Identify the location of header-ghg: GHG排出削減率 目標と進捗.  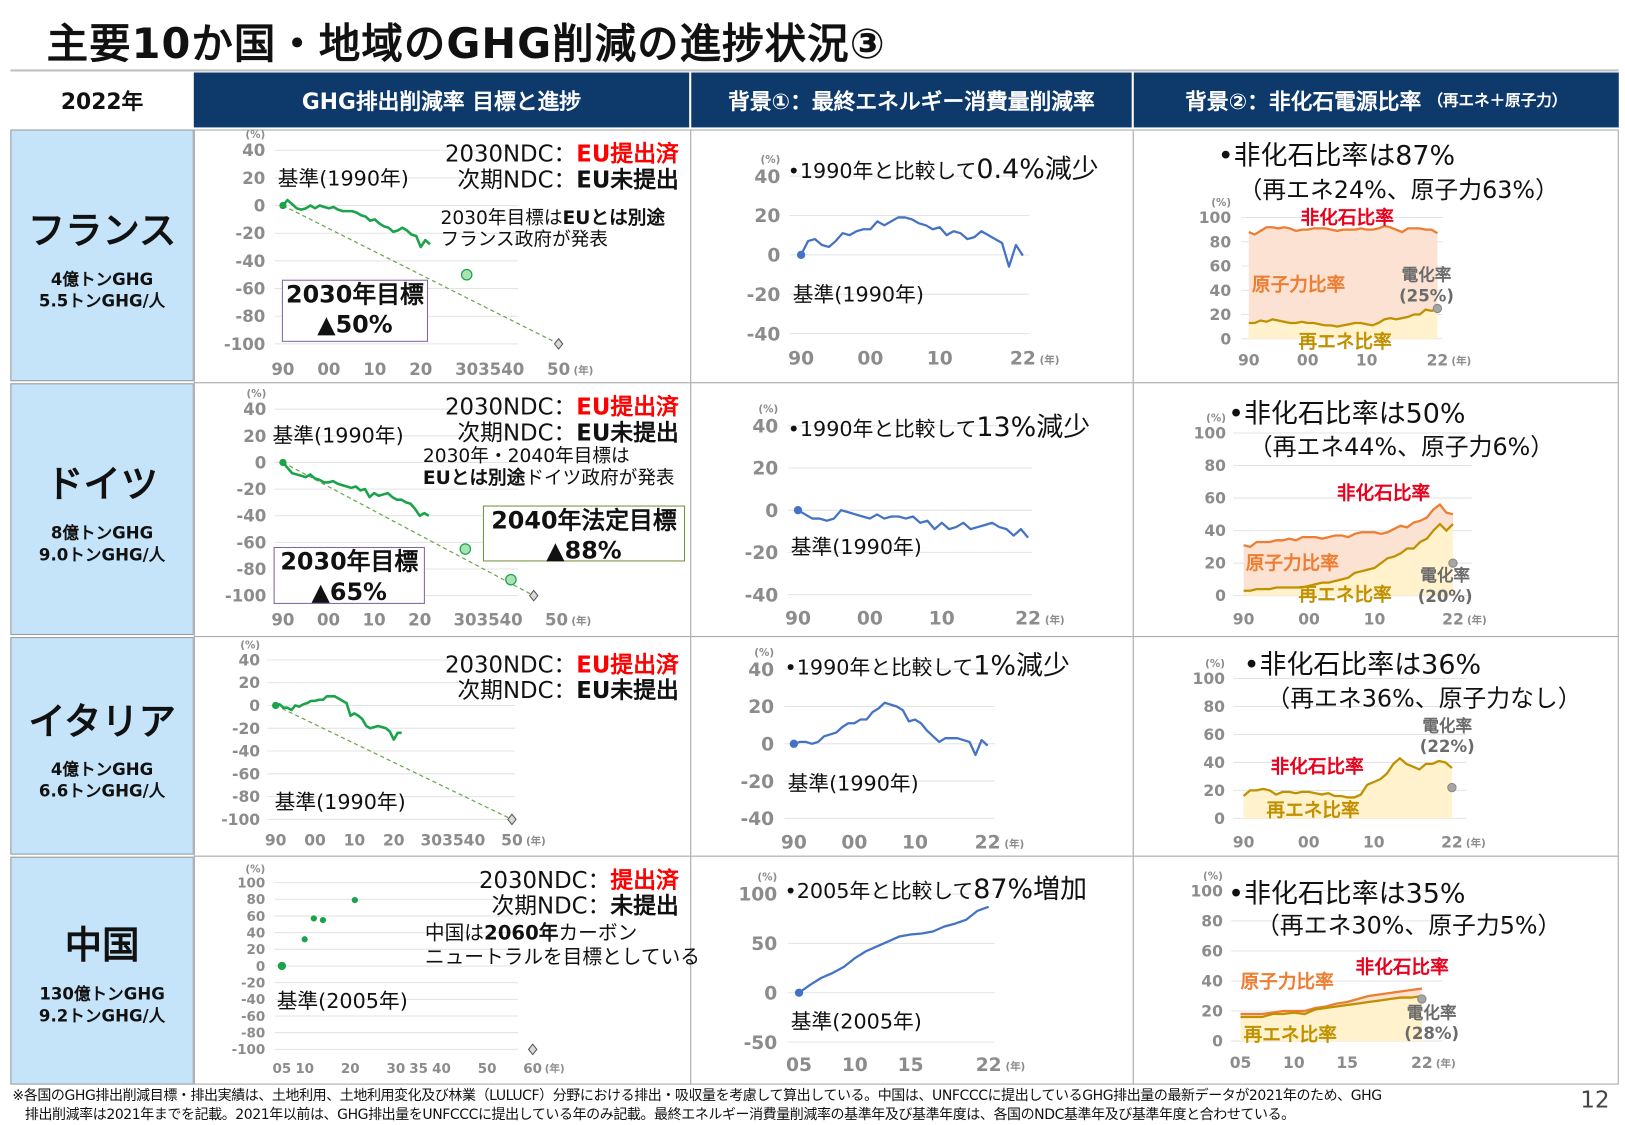
(441, 100).